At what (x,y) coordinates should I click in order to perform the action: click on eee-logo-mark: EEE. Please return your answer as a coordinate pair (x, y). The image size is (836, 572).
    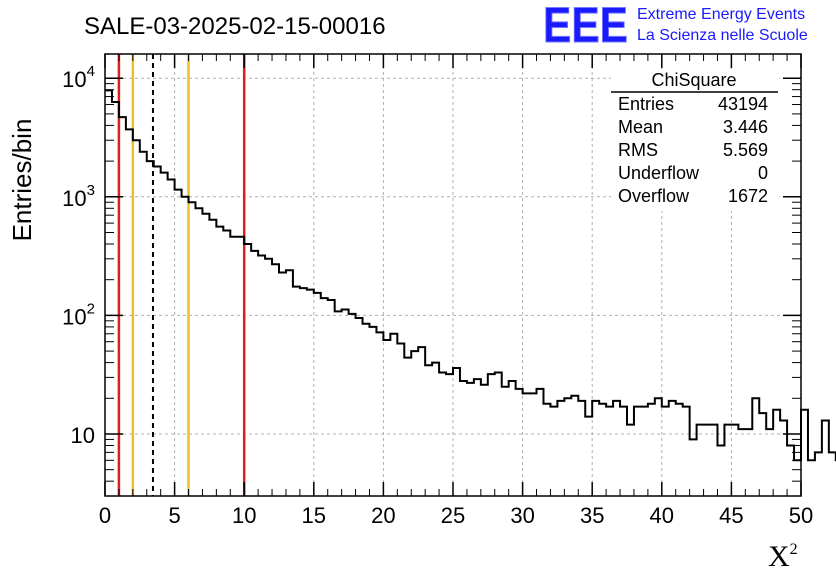
    Looking at the image, I should click on (585, 26).